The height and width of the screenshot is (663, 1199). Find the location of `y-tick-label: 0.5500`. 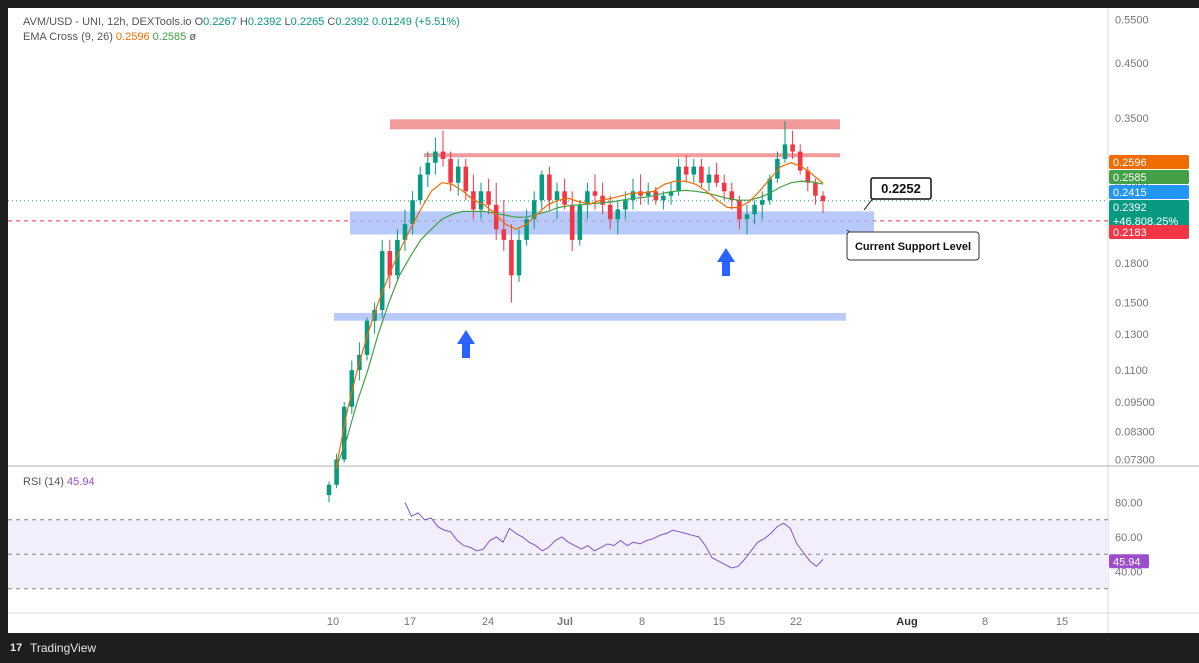

y-tick-label: 0.5500 is located at coordinates (1132, 21).